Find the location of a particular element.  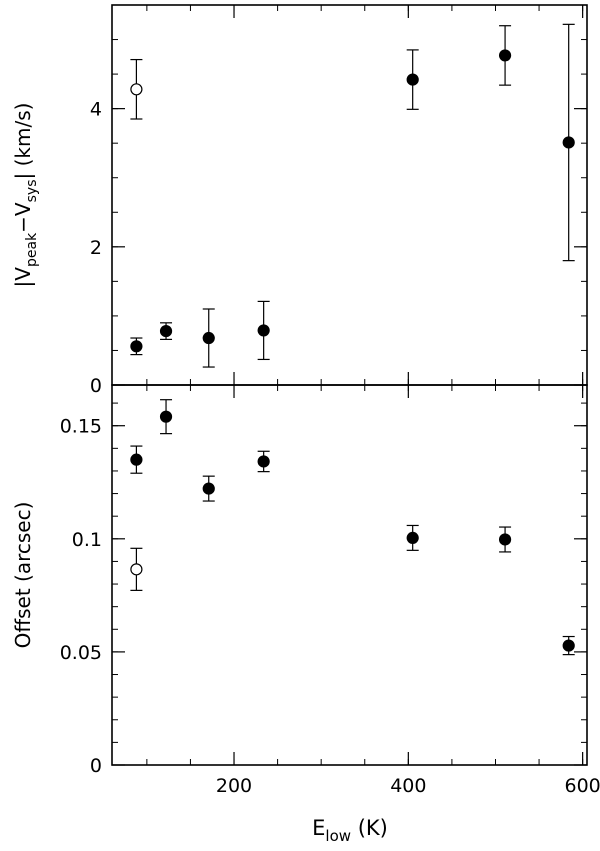

top-y-tick-label: 2 is located at coordinates (96, 248).